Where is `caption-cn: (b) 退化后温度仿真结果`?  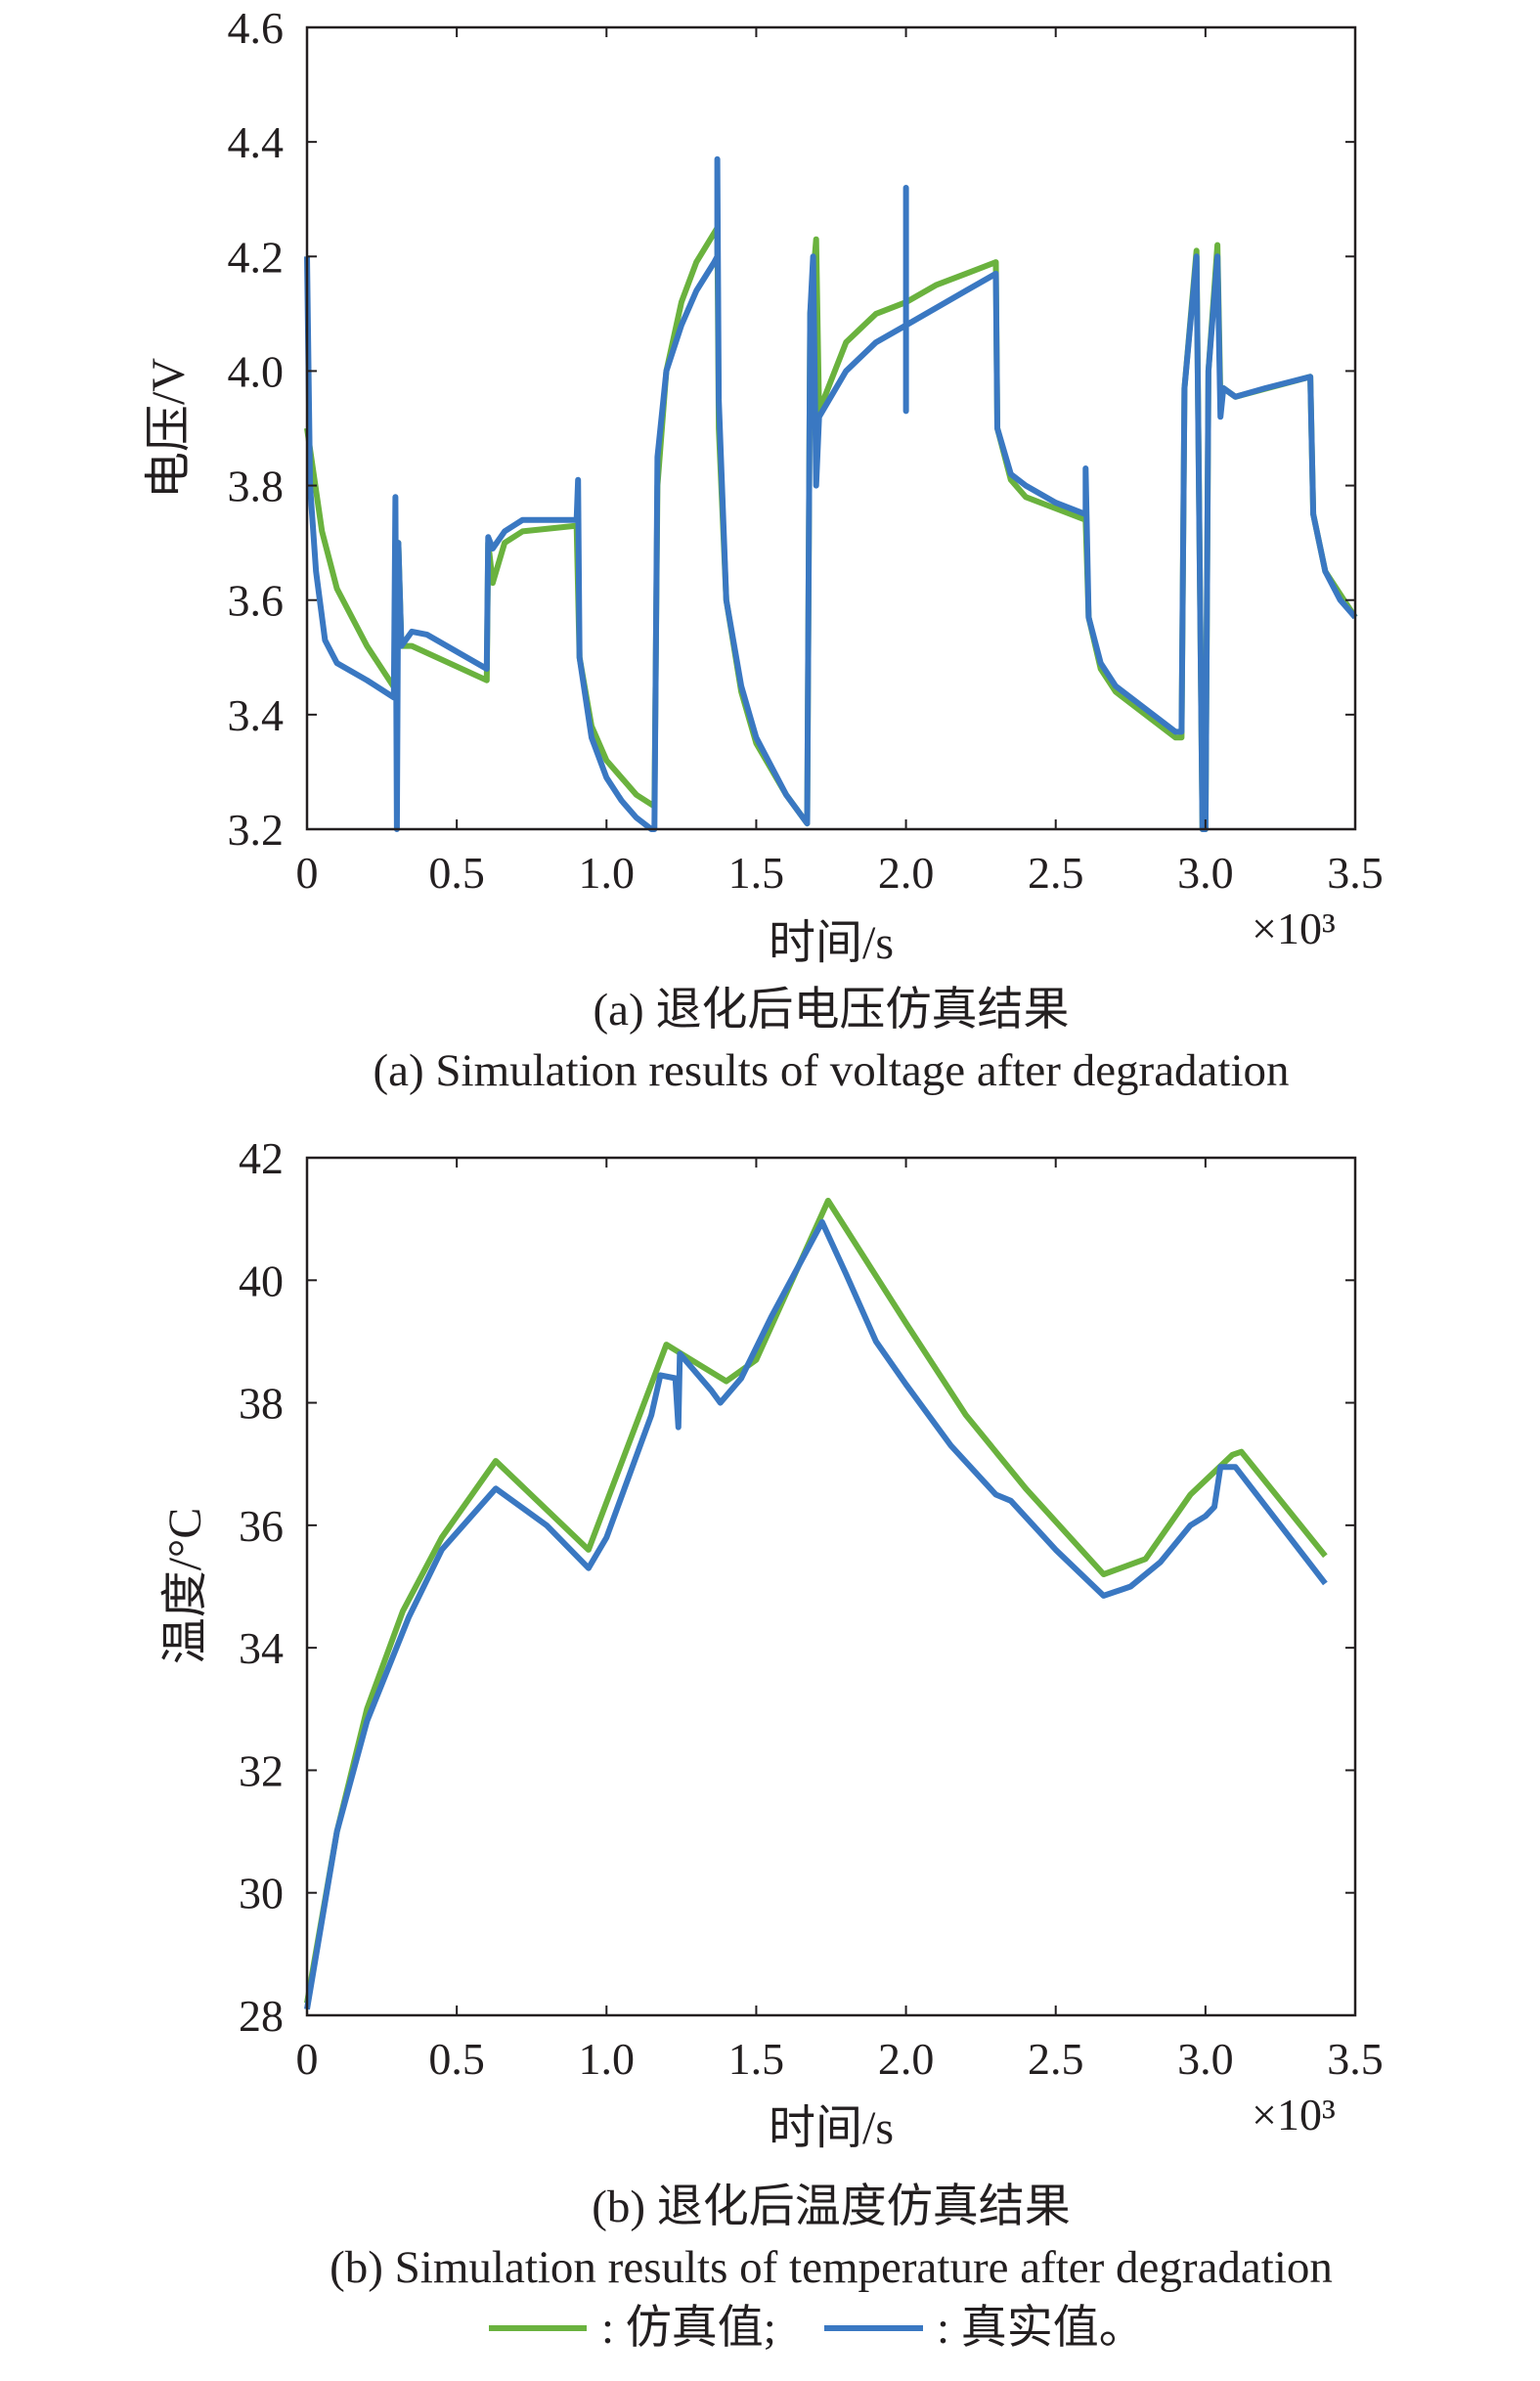 caption-cn: (b) 退化后温度仿真结果 is located at coordinates (831, 2207).